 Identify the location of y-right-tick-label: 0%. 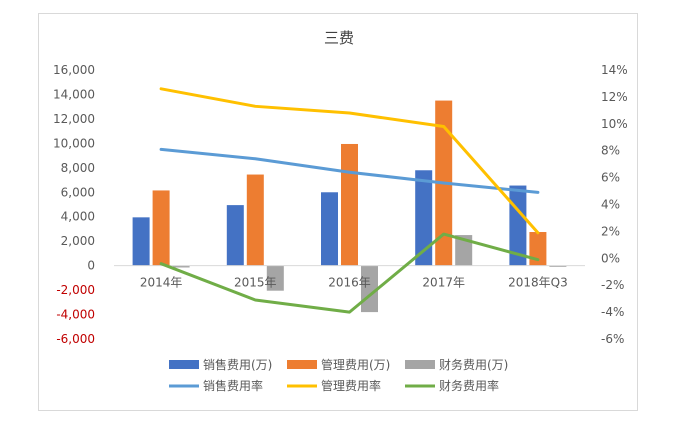
(610, 258).